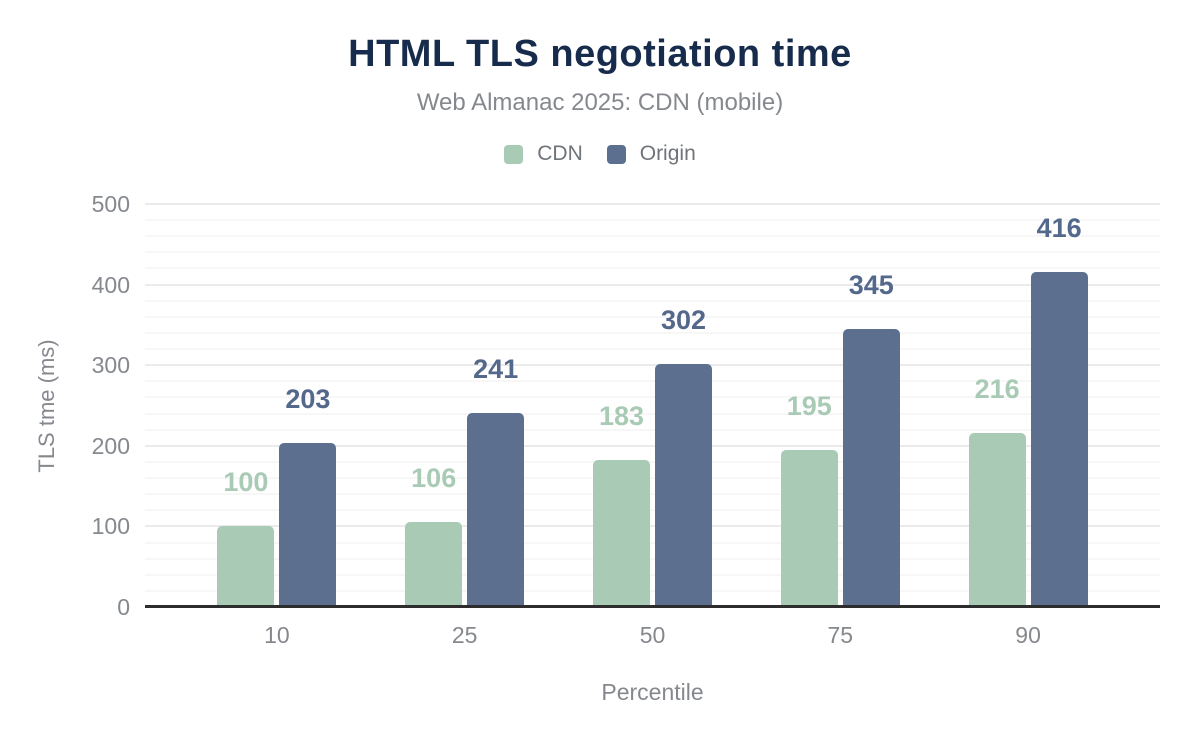 Image resolution: width=1200 pixels, height=742 pixels. I want to click on origin-legend-label: Origin, so click(667, 153).